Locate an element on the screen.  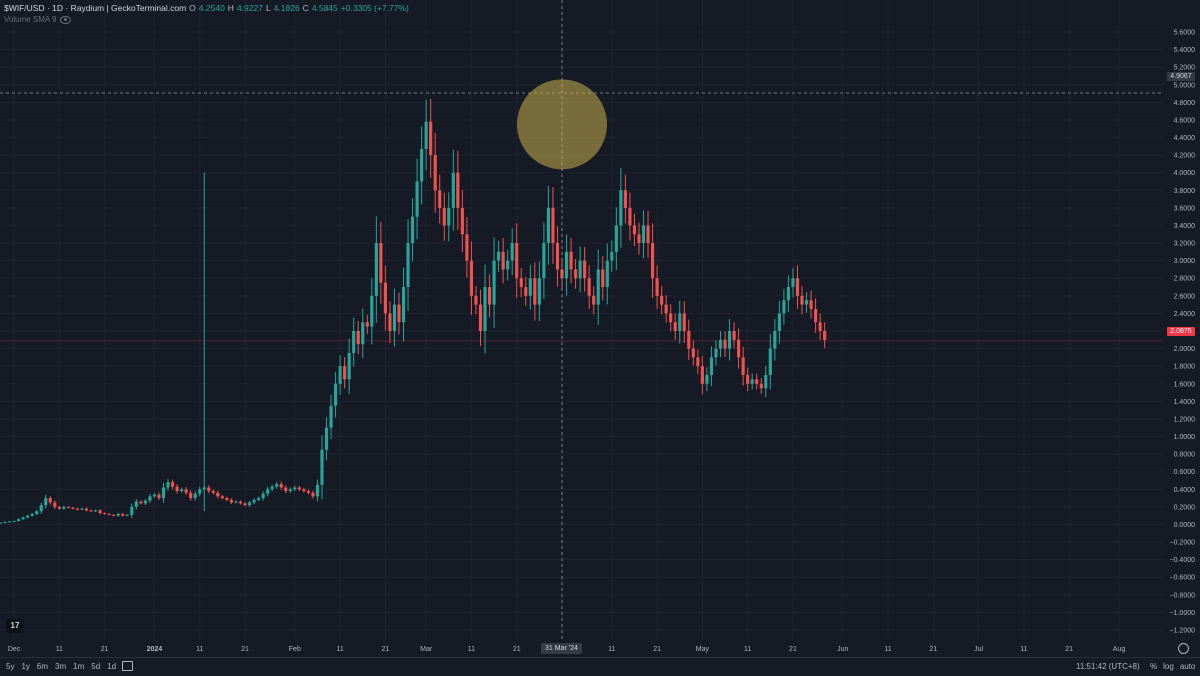
x-tick-label: May is located at coordinates (703, 649).